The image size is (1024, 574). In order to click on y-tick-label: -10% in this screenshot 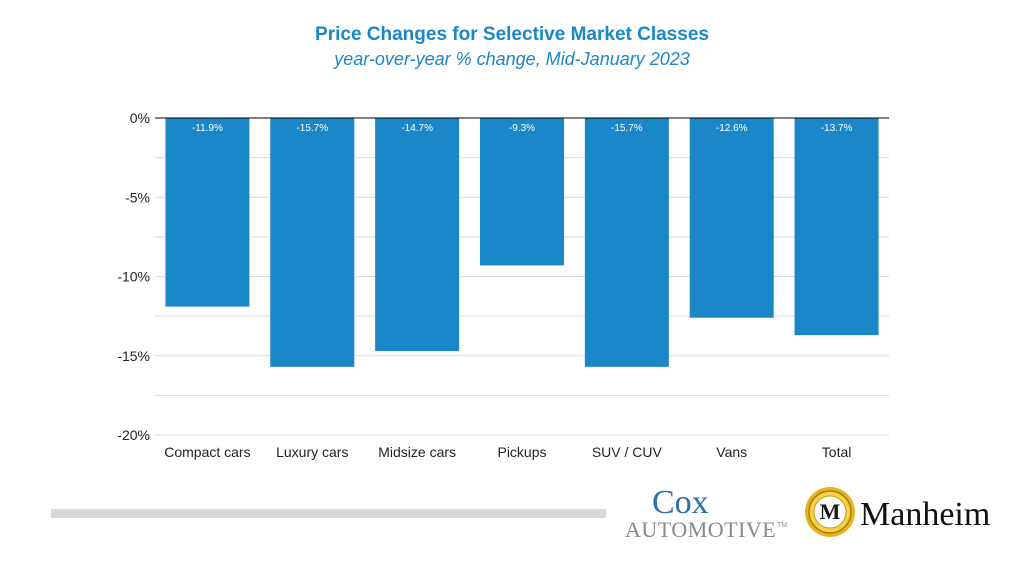, I will do `click(133, 277)`.